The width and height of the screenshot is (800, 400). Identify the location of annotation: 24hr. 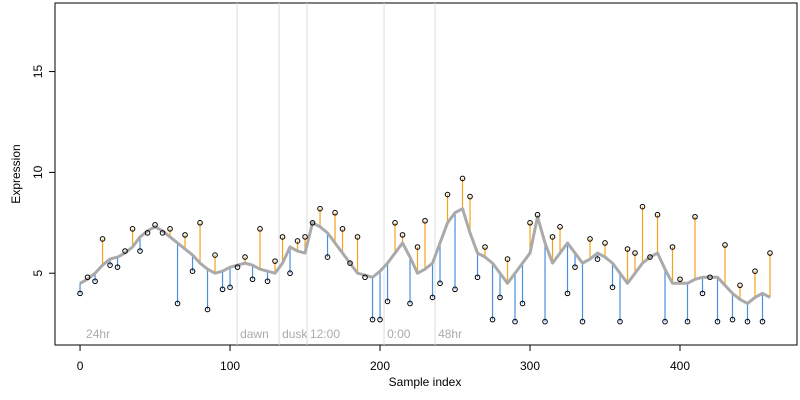
(98, 334).